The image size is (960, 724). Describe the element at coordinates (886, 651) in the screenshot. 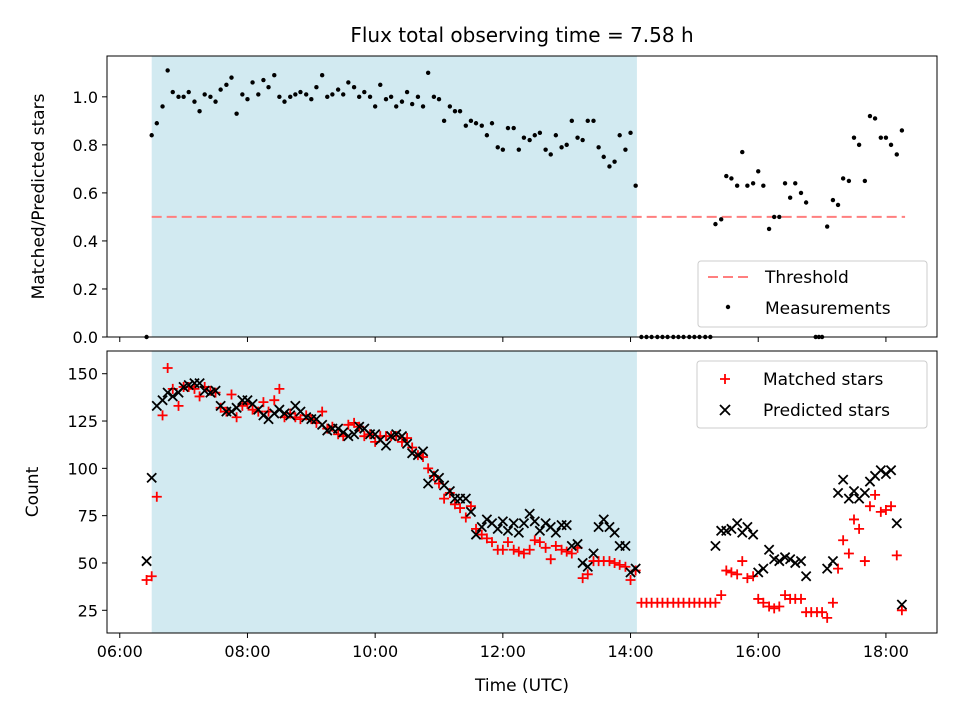

I see `x-tick-label: 18:00` at that location.